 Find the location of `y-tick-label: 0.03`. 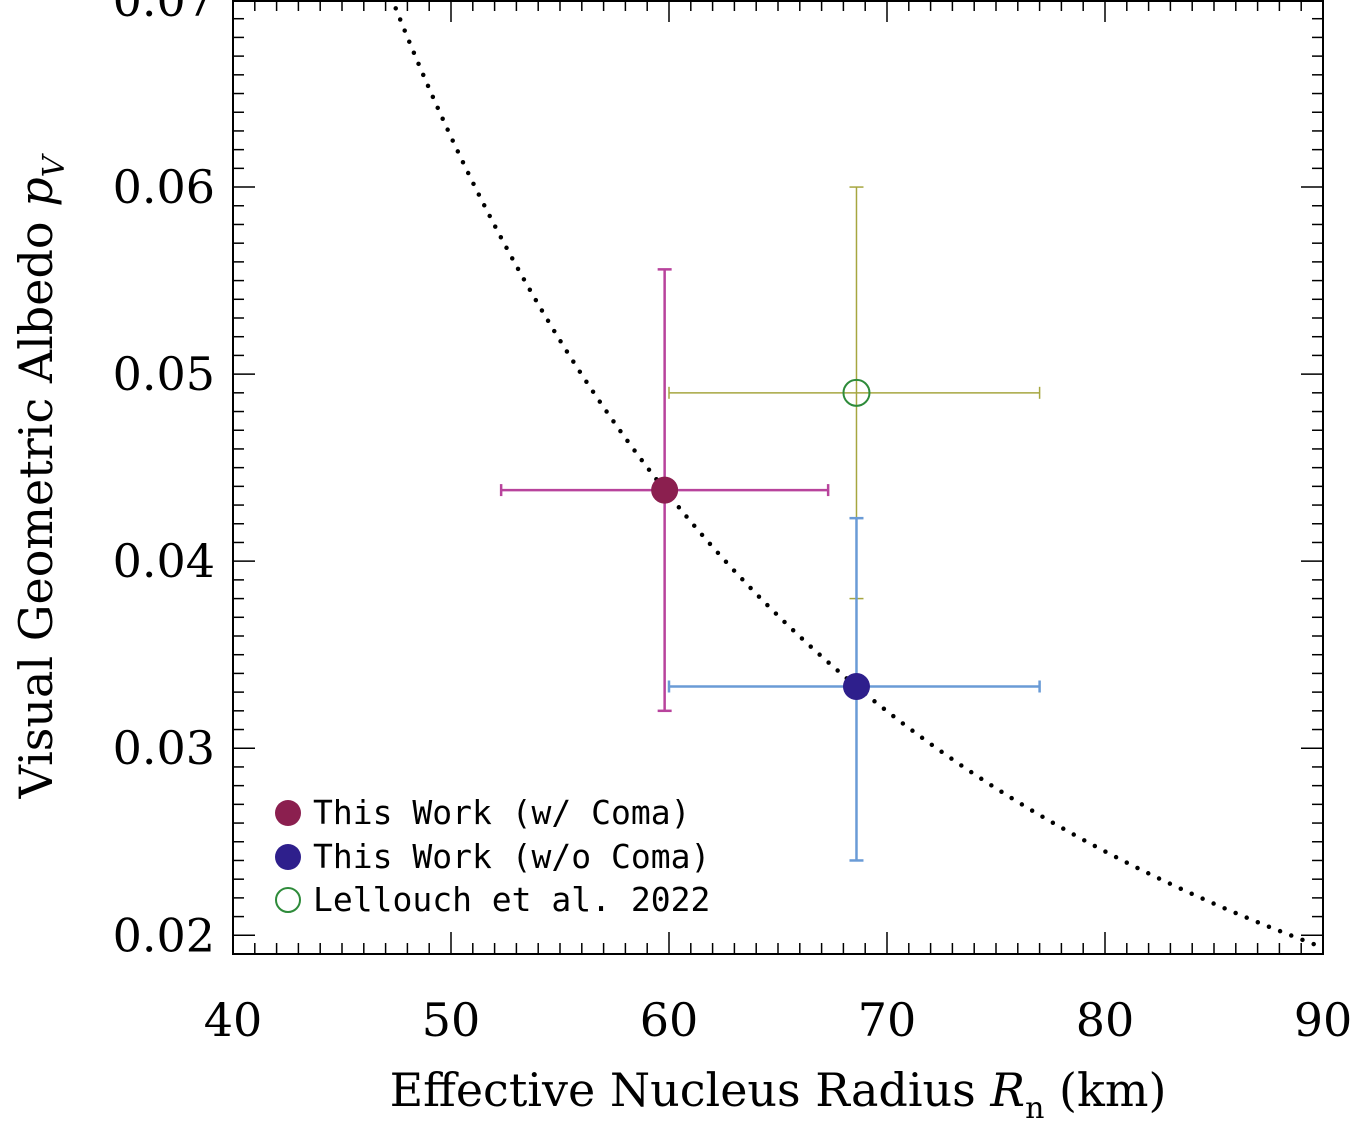

y-tick-label: 0.03 is located at coordinates (164, 748).